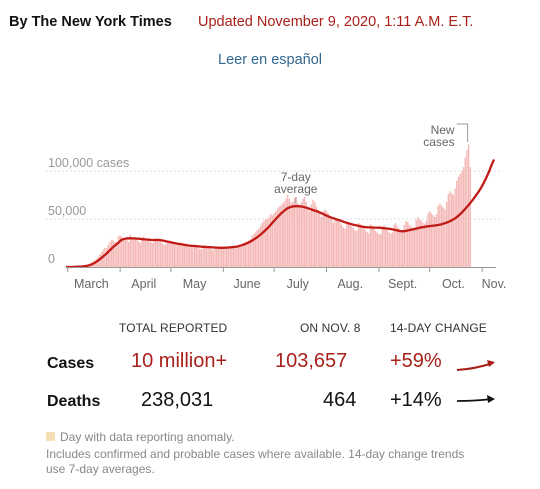  What do you see at coordinates (298, 284) in the screenshot?
I see `x-tick-label: July` at bounding box center [298, 284].